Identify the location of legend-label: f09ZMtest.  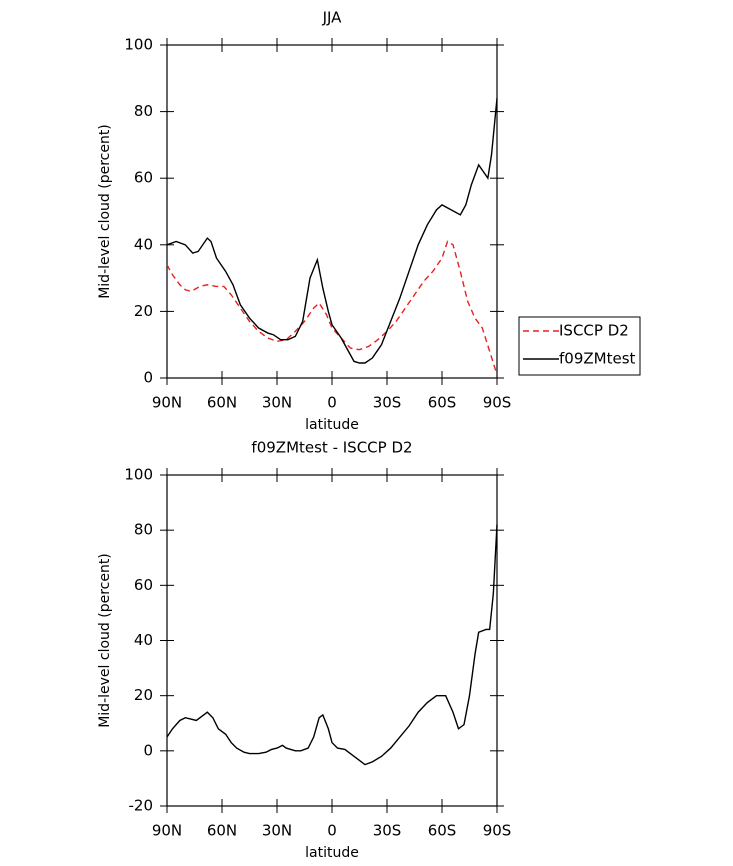
(597, 359).